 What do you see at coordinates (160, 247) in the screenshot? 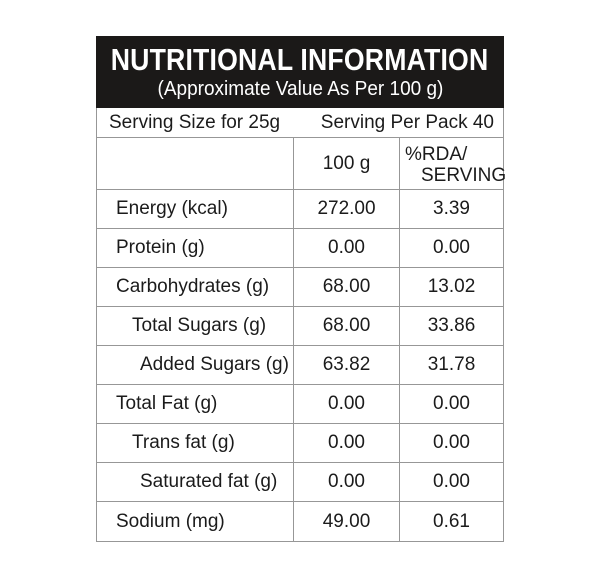
I see `nutrient-label: Protein (g)` at bounding box center [160, 247].